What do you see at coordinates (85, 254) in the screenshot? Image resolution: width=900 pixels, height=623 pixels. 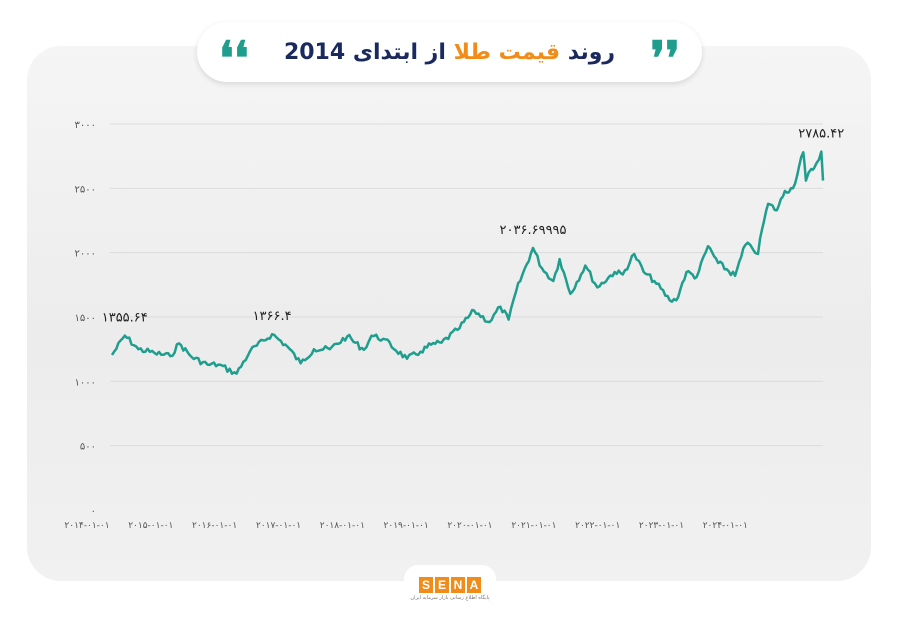 I see `y-tick-label: ۲۰۰۰` at bounding box center [85, 254].